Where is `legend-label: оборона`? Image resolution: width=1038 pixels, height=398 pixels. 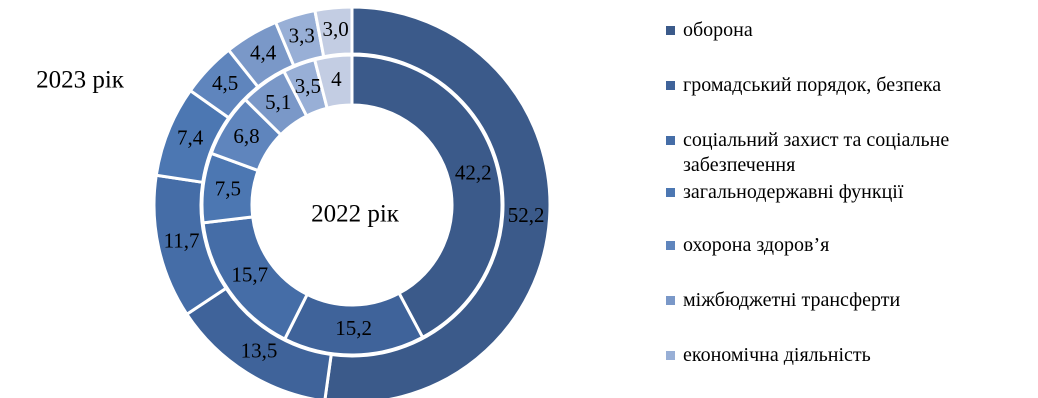 legend-label: оборона is located at coordinates (718, 30).